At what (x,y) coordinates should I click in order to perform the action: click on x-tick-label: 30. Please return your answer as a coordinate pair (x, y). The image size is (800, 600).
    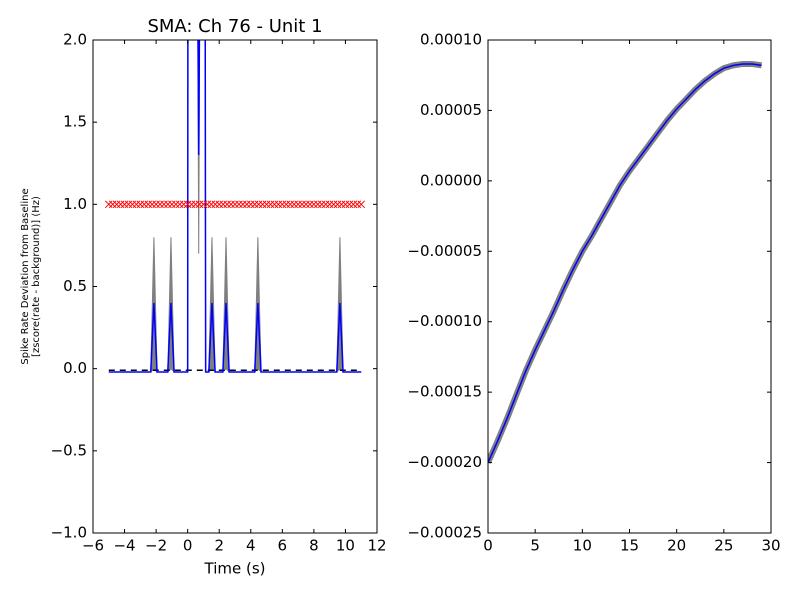
    Looking at the image, I should click on (770, 546).